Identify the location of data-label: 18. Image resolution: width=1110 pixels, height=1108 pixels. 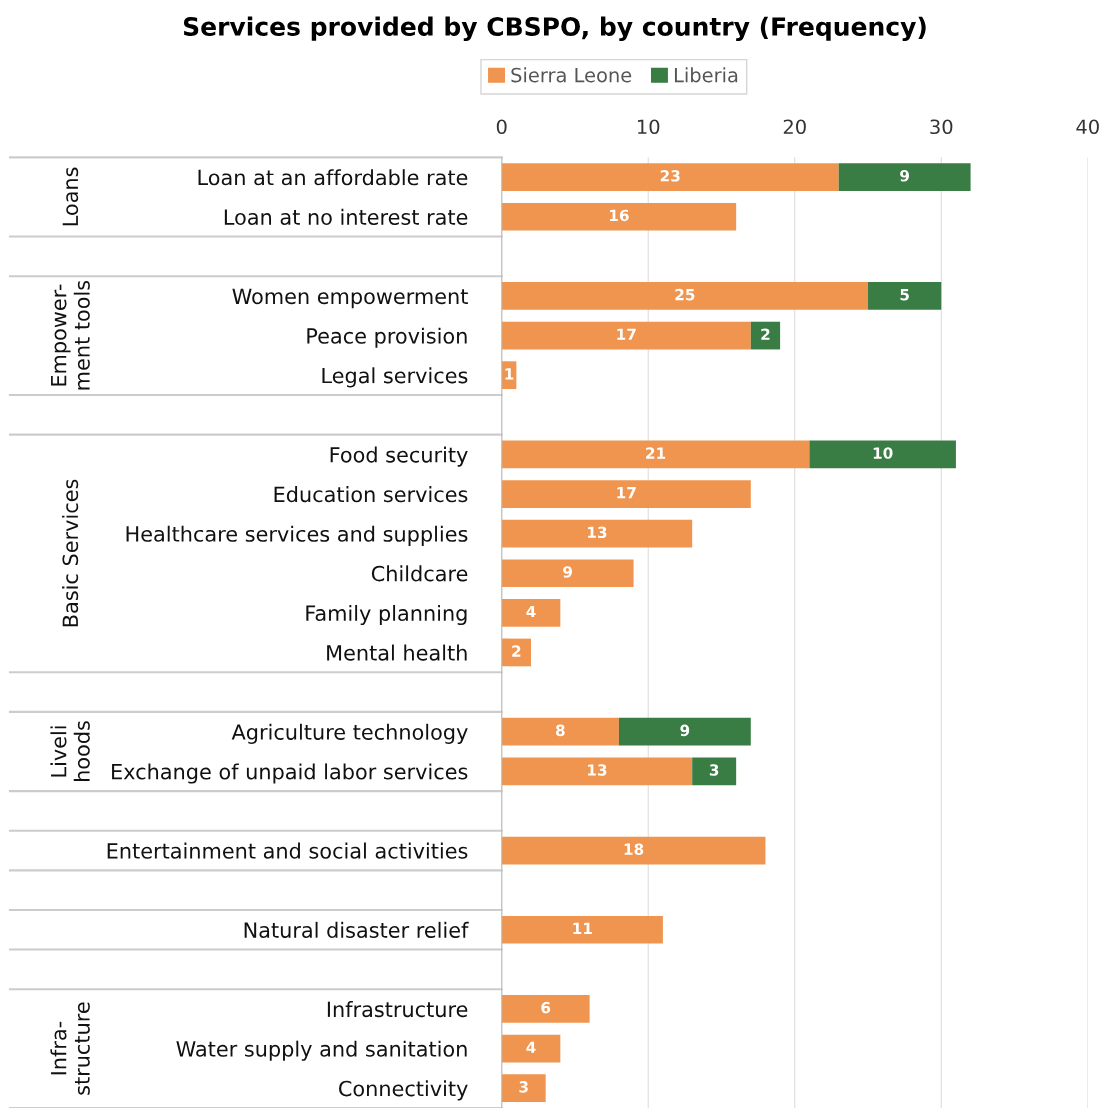
(634, 849).